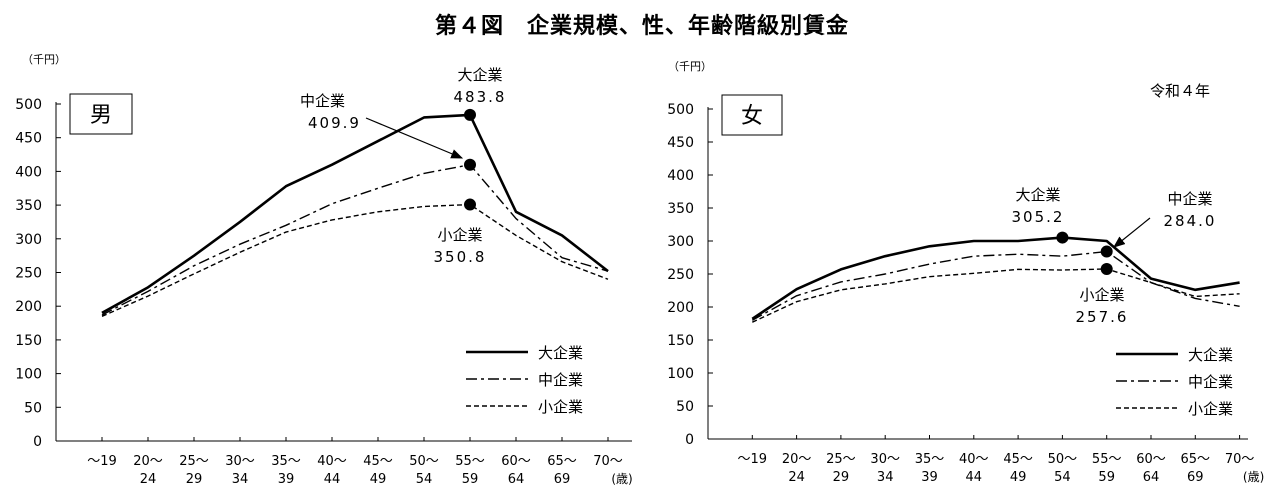 The width and height of the screenshot is (1284, 498). What do you see at coordinates (460, 257) in the screenshot?
I see `annotation-value: 350.8` at bounding box center [460, 257].